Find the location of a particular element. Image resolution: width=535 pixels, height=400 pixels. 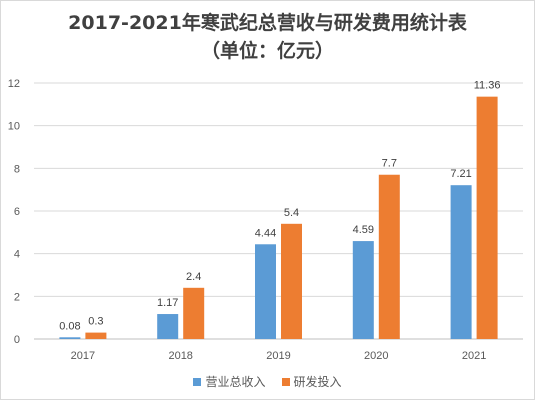

legend-item-revenue: 营业总收入 is located at coordinates (229, 381).